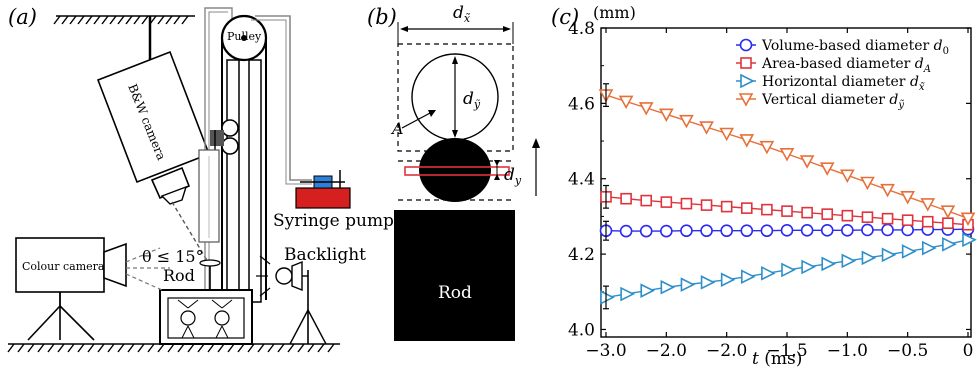 The height and width of the screenshot is (370, 980). Describe the element at coordinates (477, 104) in the screenshot. I see `dy-subscript: ỹ` at that location.